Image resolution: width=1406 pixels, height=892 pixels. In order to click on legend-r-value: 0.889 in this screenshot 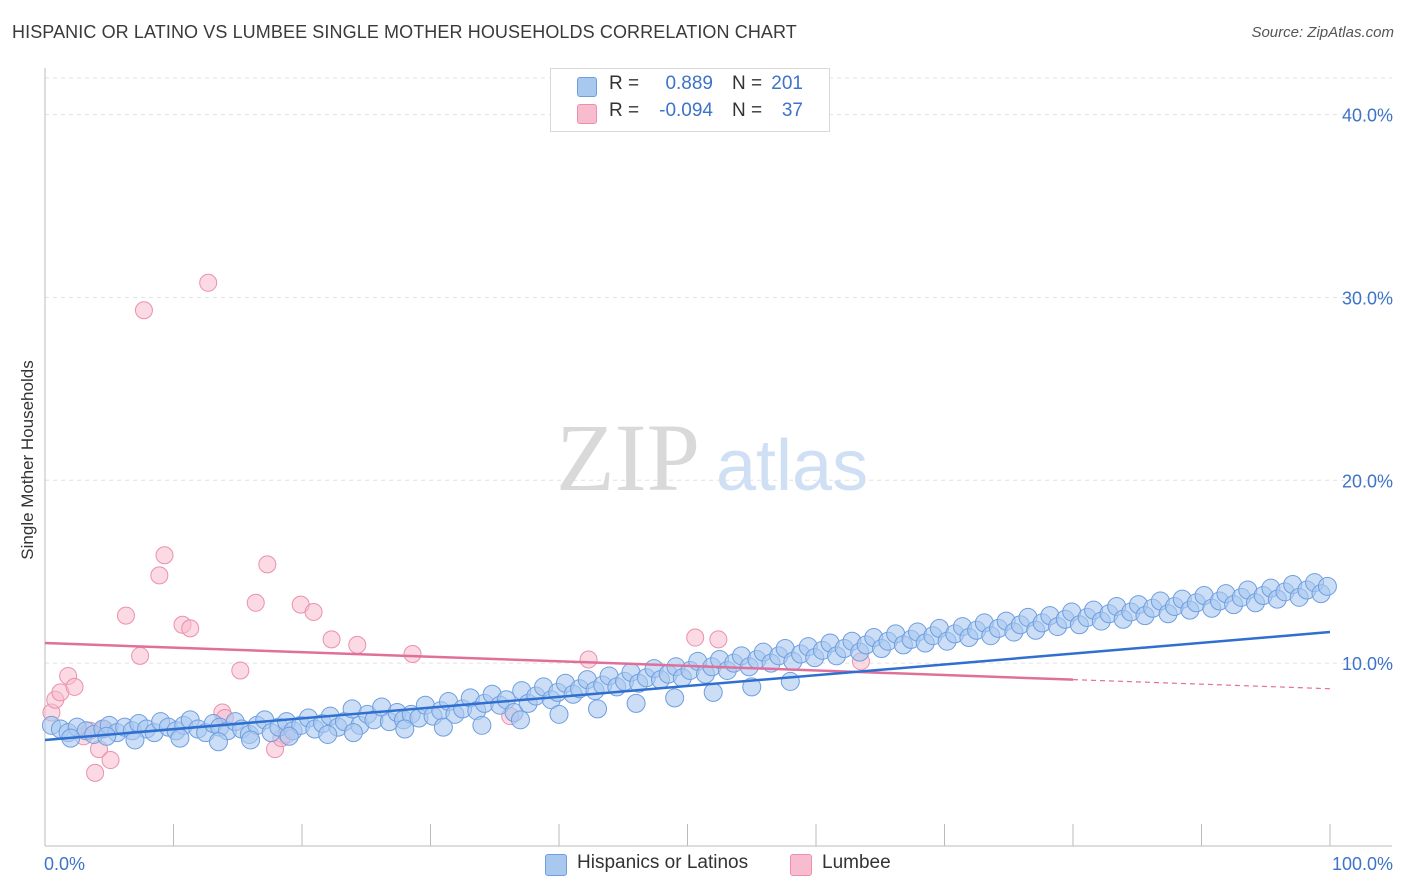, I will do `click(689, 83)`.